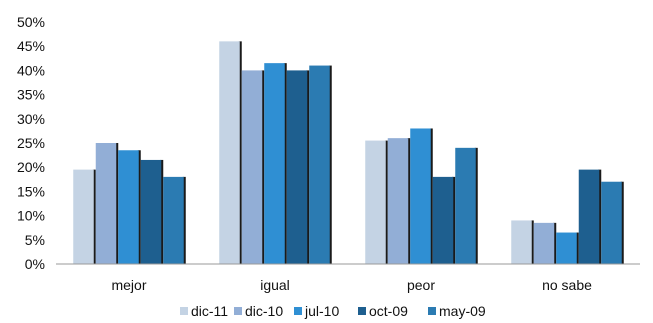  I want to click on y-tick-label: 25%, so click(31, 143).